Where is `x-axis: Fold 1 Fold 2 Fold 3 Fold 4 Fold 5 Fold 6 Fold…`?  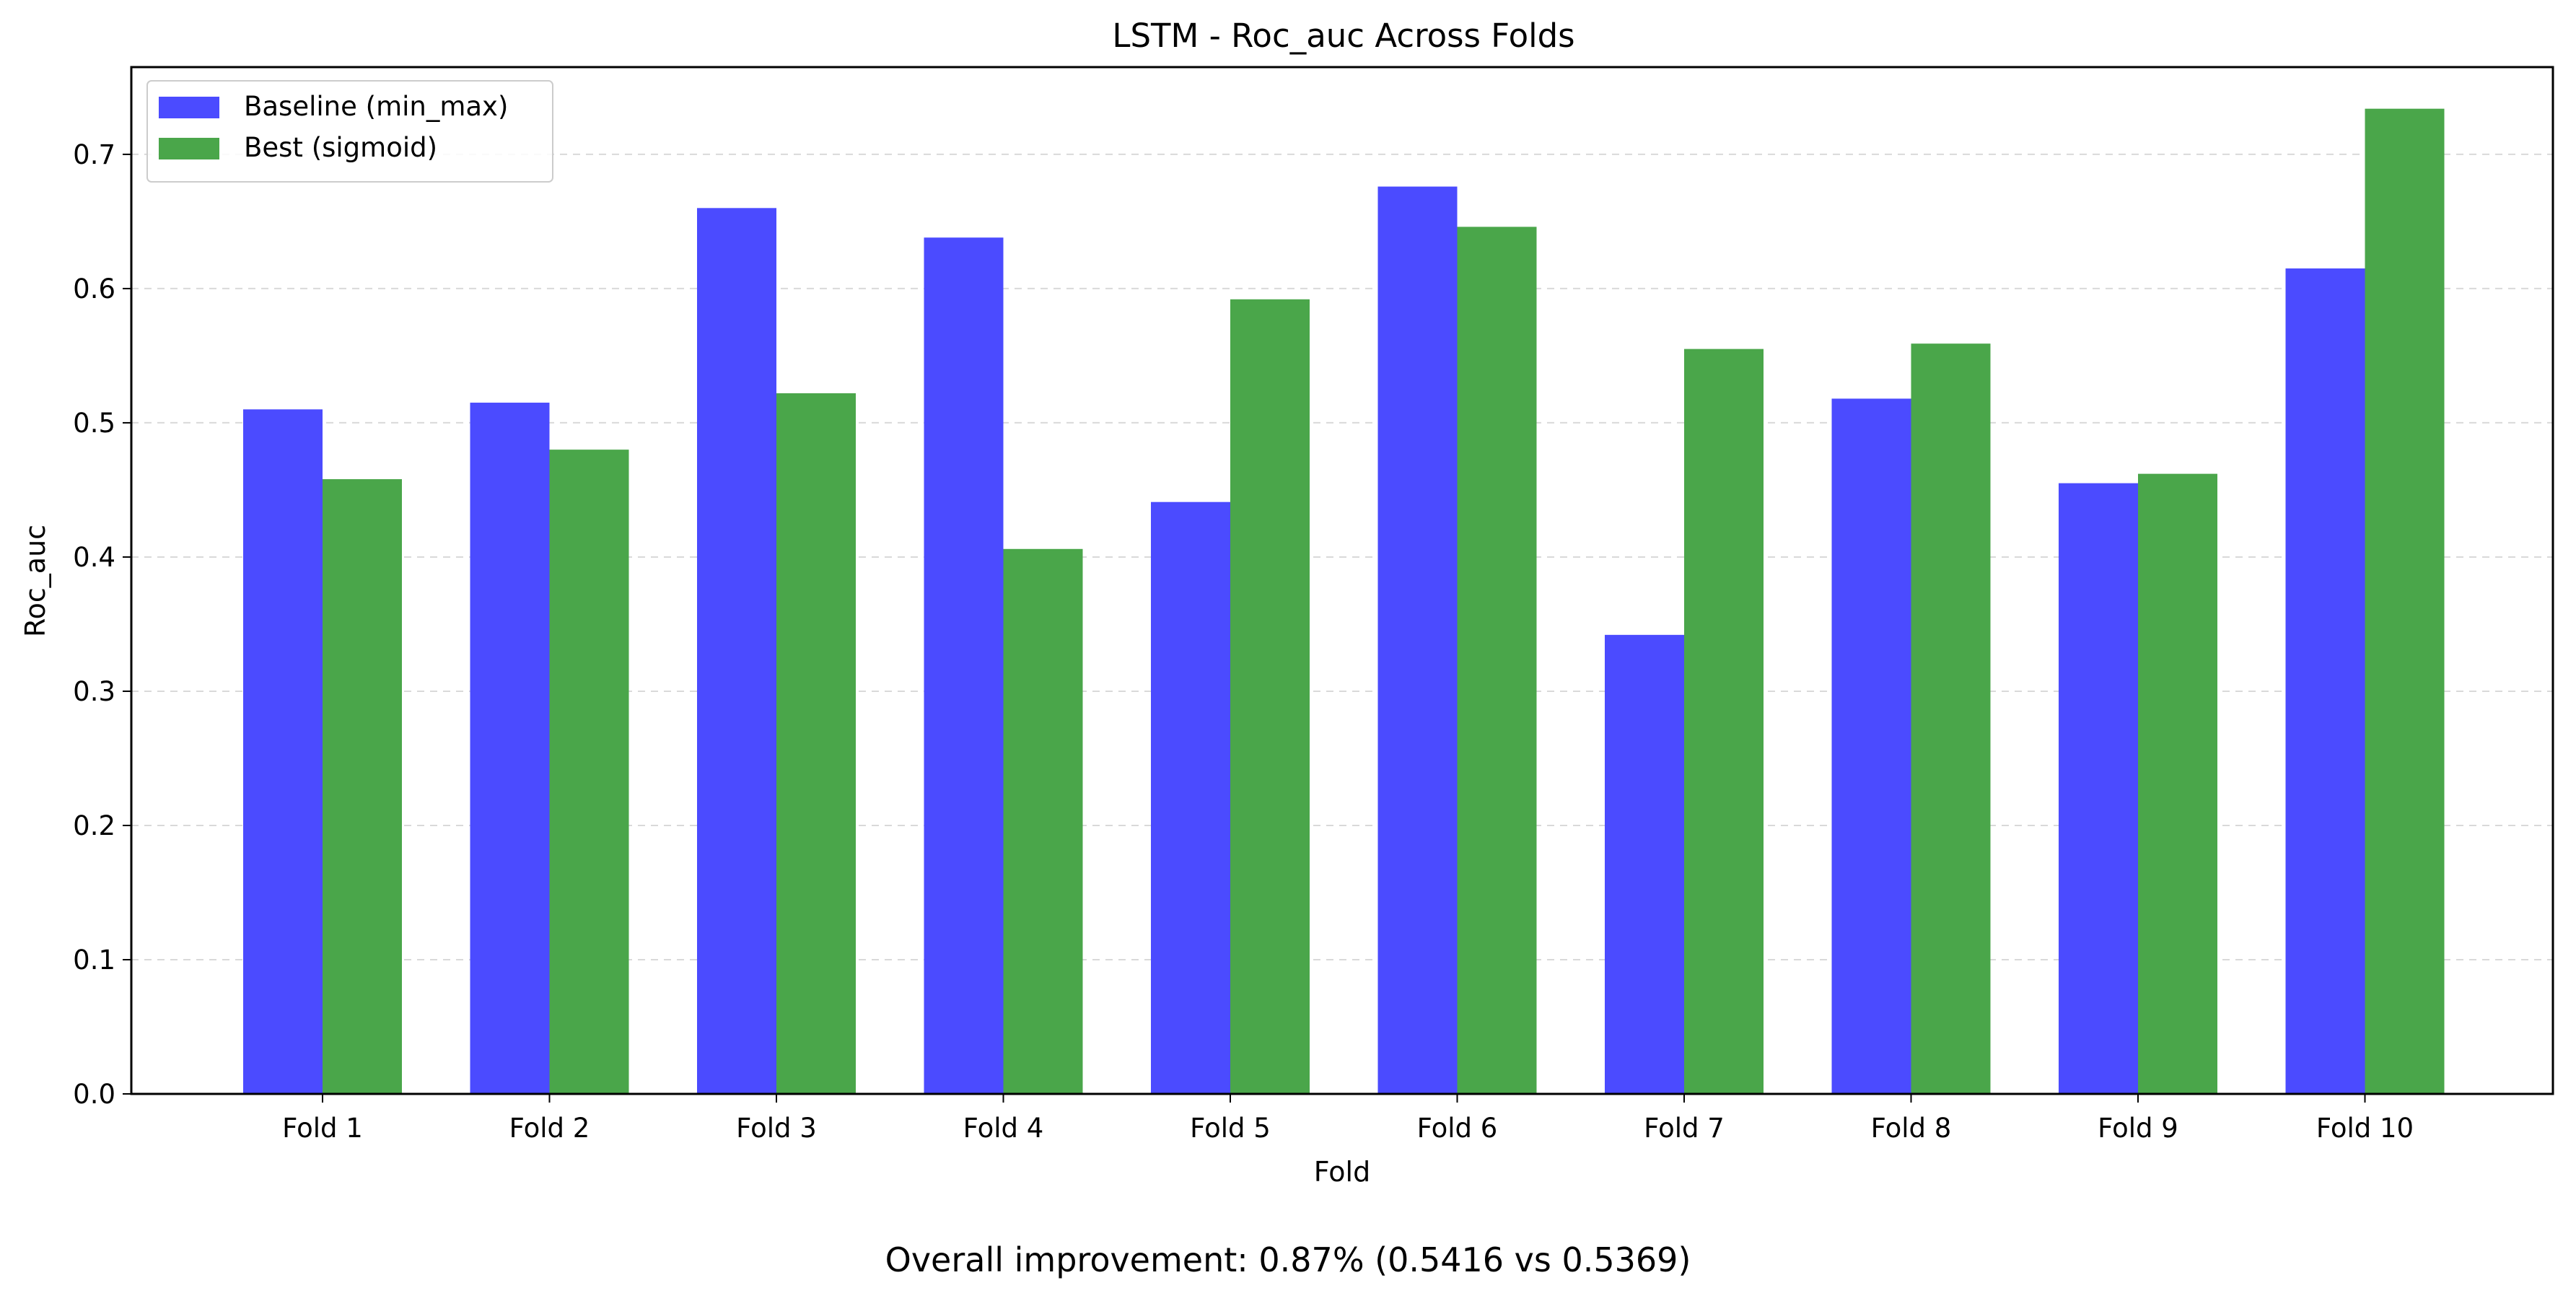 x-axis: Fold 1 Fold 2 Fold 3 Fold 4 Fold 5 Fold 6 Fold… is located at coordinates (1348, 1119).